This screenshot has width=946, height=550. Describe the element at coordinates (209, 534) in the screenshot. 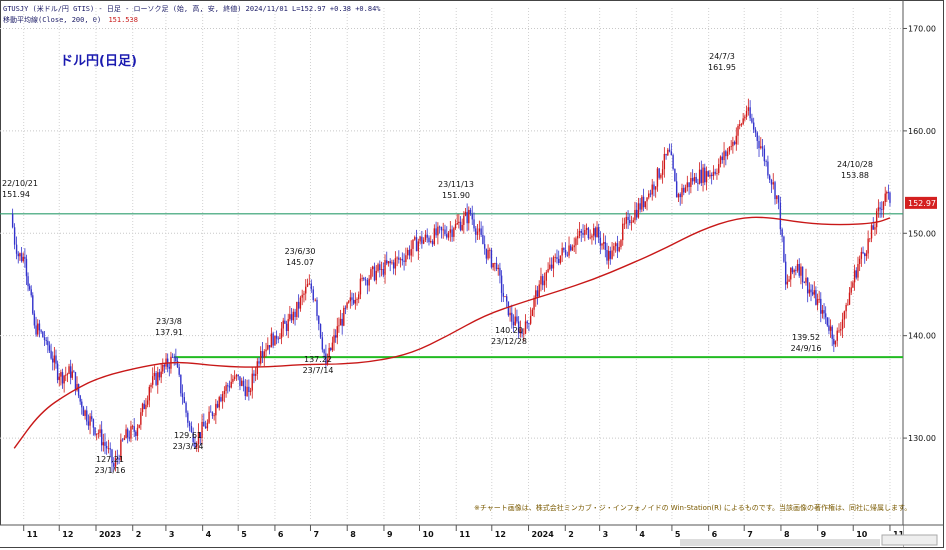

I see `x-tick-label: 4` at that location.